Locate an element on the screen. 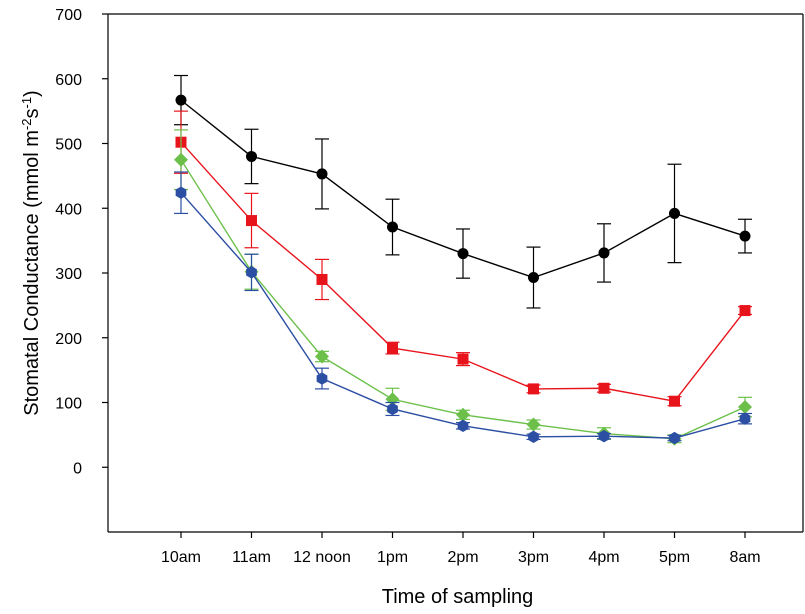 This screenshot has height=614, width=805. x-tick-label: 3pm is located at coordinates (533, 557).